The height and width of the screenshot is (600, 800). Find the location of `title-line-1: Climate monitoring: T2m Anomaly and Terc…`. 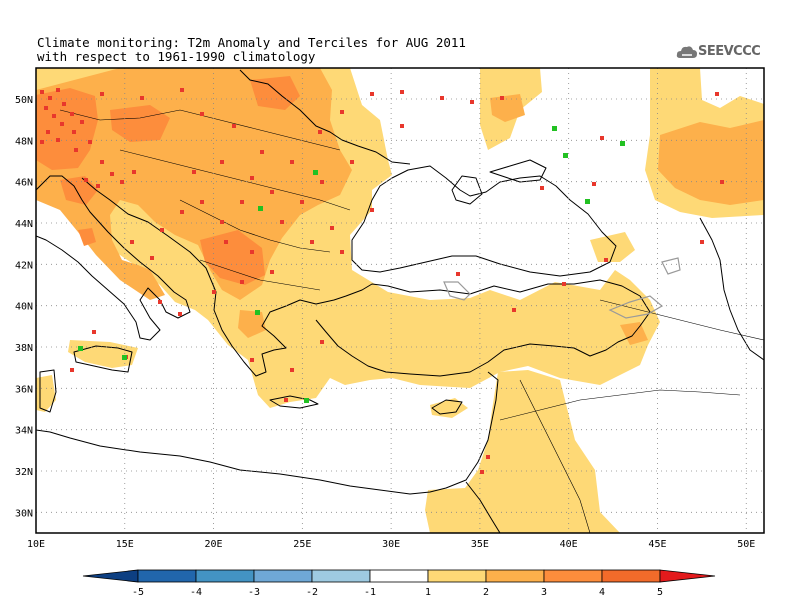

title-line-1: Climate monitoring: T2m Anomaly and Terc… is located at coordinates (251, 42).